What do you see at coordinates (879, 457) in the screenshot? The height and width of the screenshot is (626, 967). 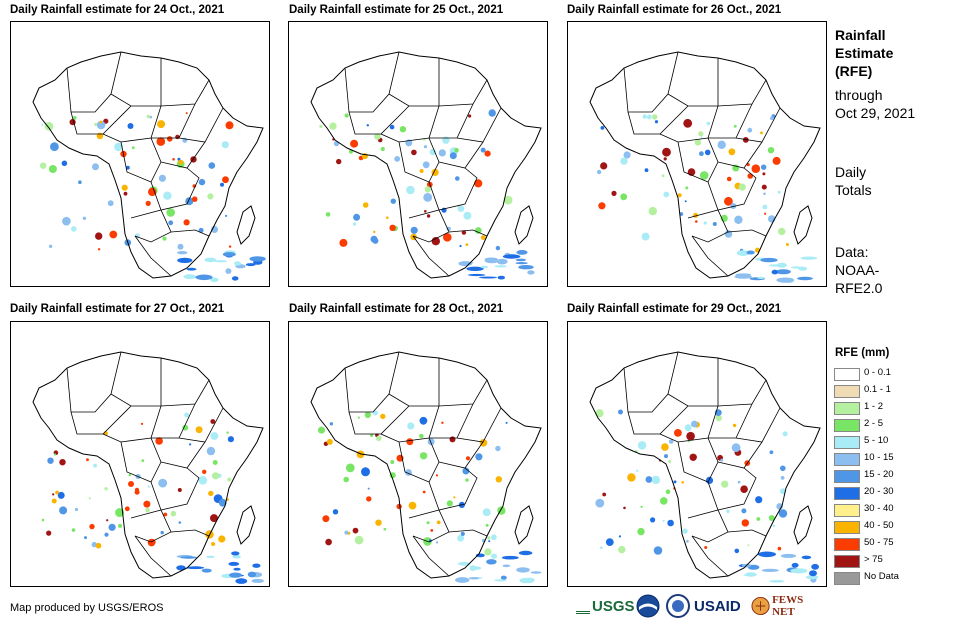 I see `legend-label: 10 - 15` at bounding box center [879, 457].